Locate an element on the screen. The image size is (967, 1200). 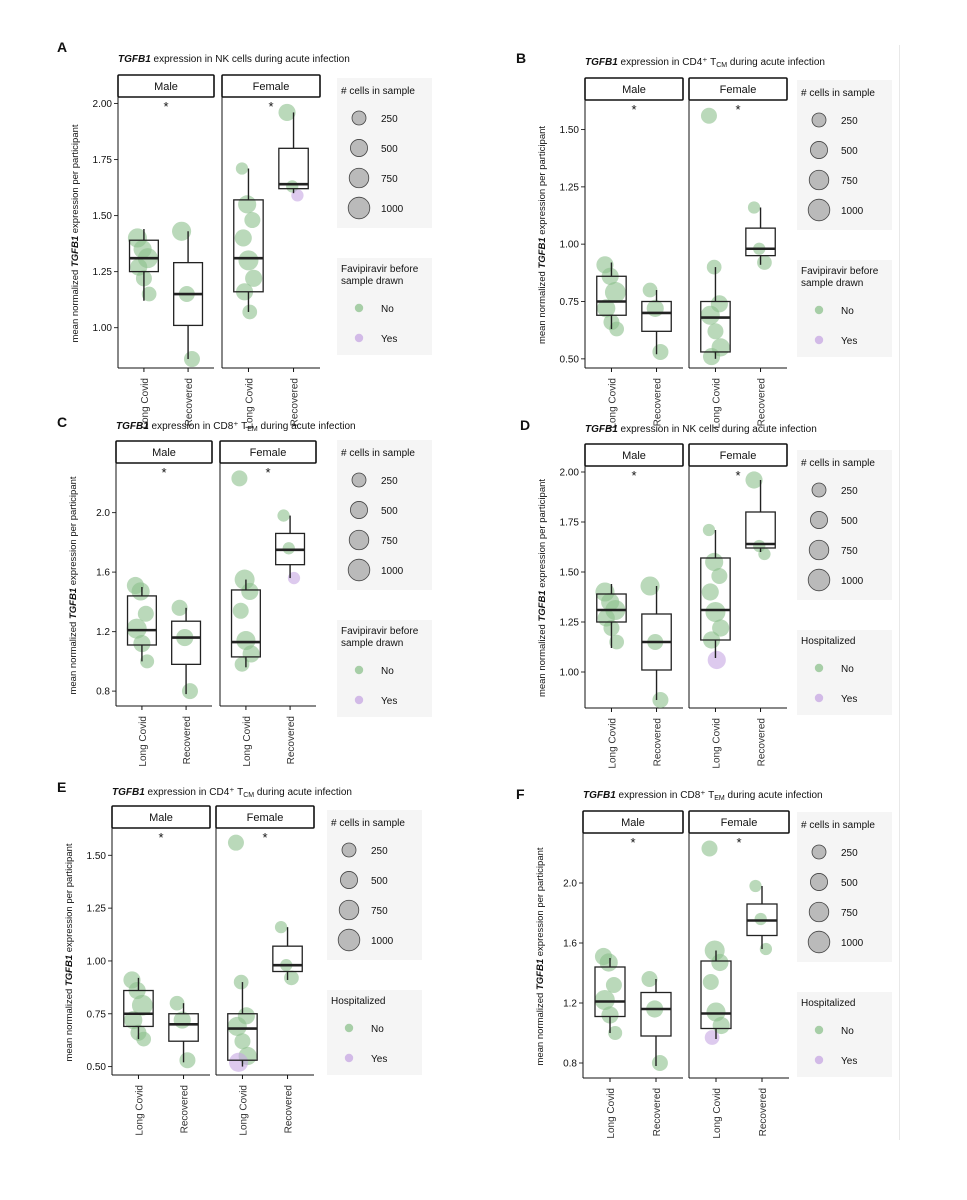
color-legend-bg is located at coordinates (374, 1032).